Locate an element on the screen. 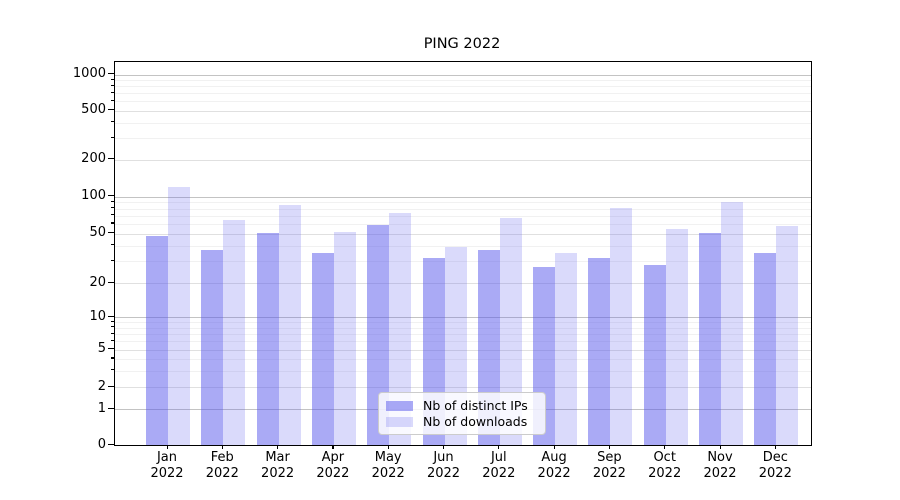 This screenshot has height=500, width=900. y-tick-label: 1 is located at coordinates (101, 408).